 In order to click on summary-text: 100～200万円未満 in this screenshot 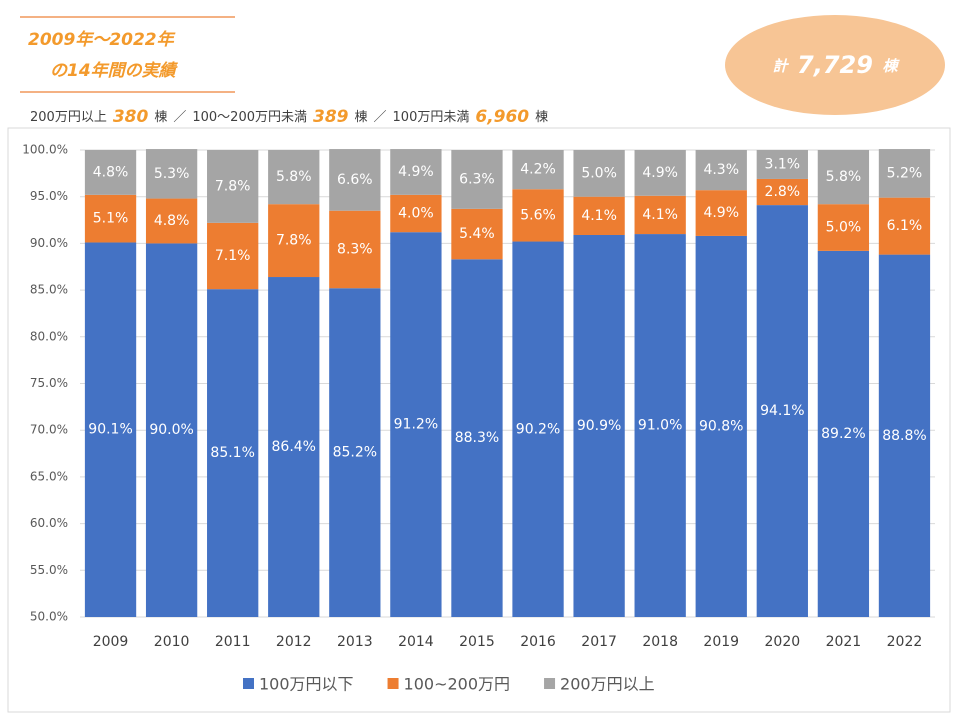, I will do `click(249, 117)`.